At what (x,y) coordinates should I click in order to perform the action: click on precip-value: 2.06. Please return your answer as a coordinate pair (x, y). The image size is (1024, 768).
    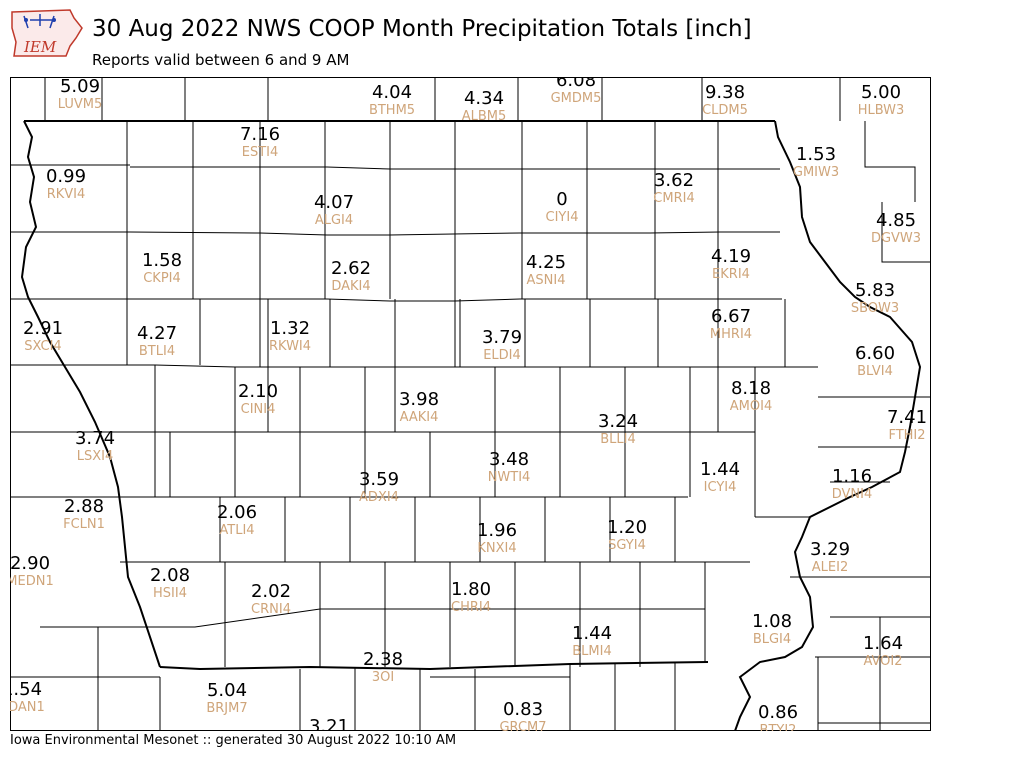
    Looking at the image, I should click on (237, 512).